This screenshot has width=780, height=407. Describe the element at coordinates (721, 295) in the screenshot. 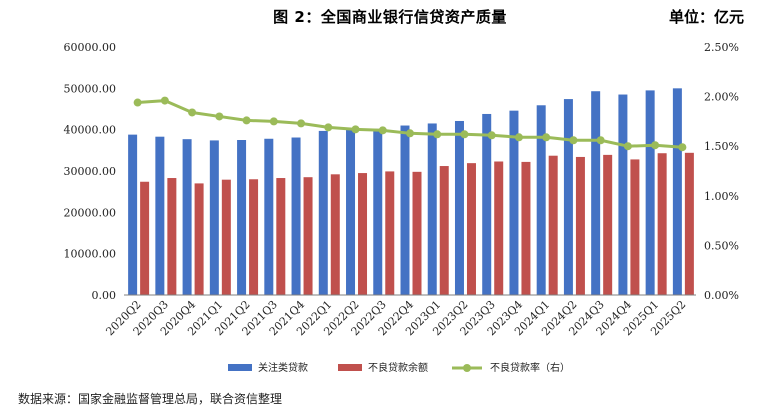

I see `right-axis-tick-label: 0.00%` at that location.